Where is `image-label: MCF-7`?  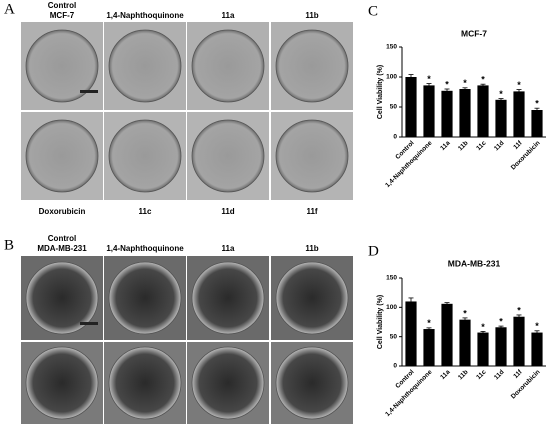 image-label: MCF-7 is located at coordinates (62, 15).